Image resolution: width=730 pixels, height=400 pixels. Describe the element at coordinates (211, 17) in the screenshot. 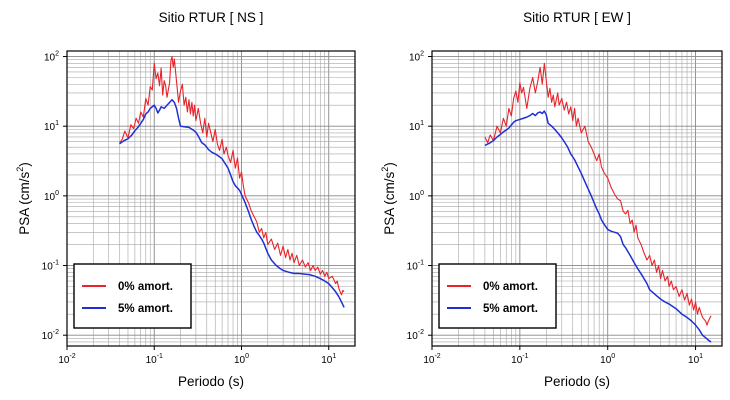

I see `chart-title: Sitio RTUR [ NS ]` at that location.